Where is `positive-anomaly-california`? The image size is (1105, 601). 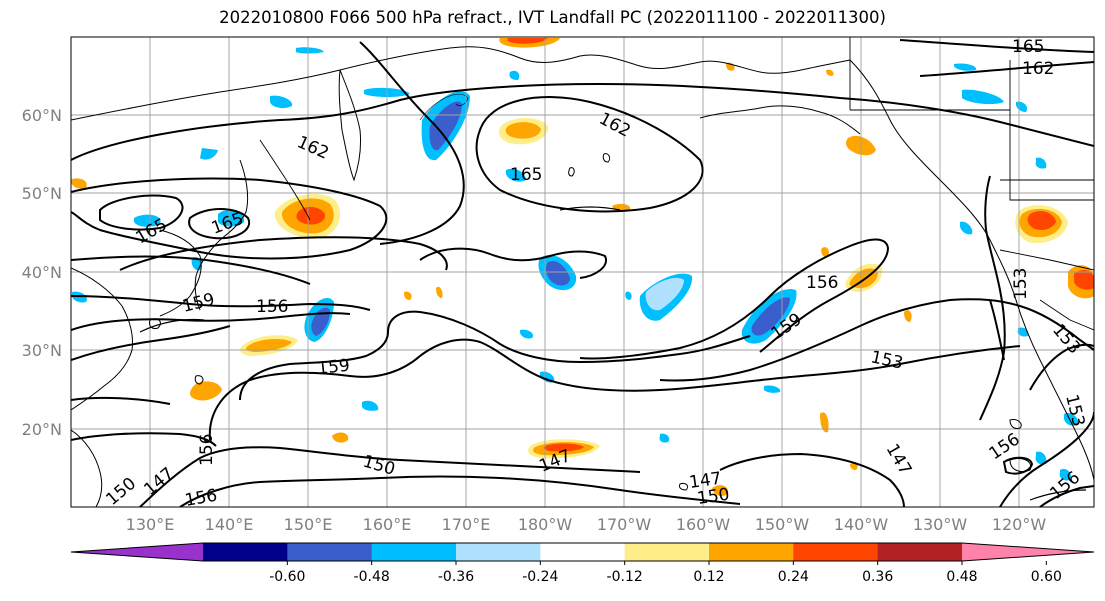 positive-anomaly-california is located at coordinates (1081, 282).